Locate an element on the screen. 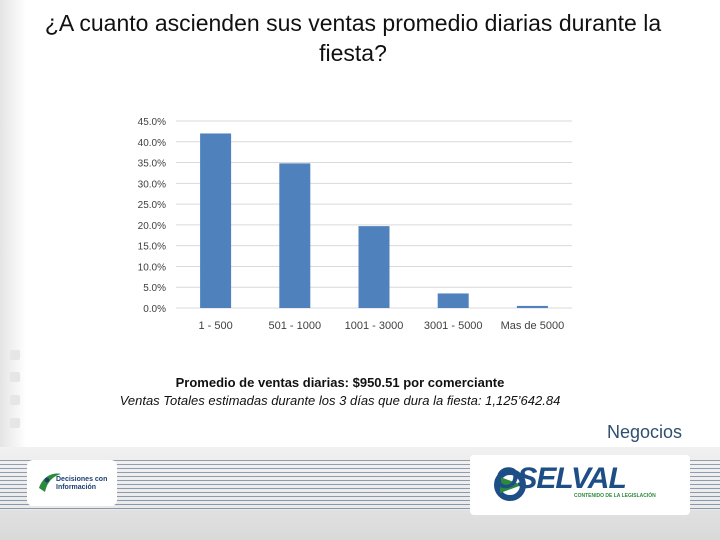 This screenshot has height=540, width=720. y-tick-label: 25.0% is located at coordinates (152, 205).